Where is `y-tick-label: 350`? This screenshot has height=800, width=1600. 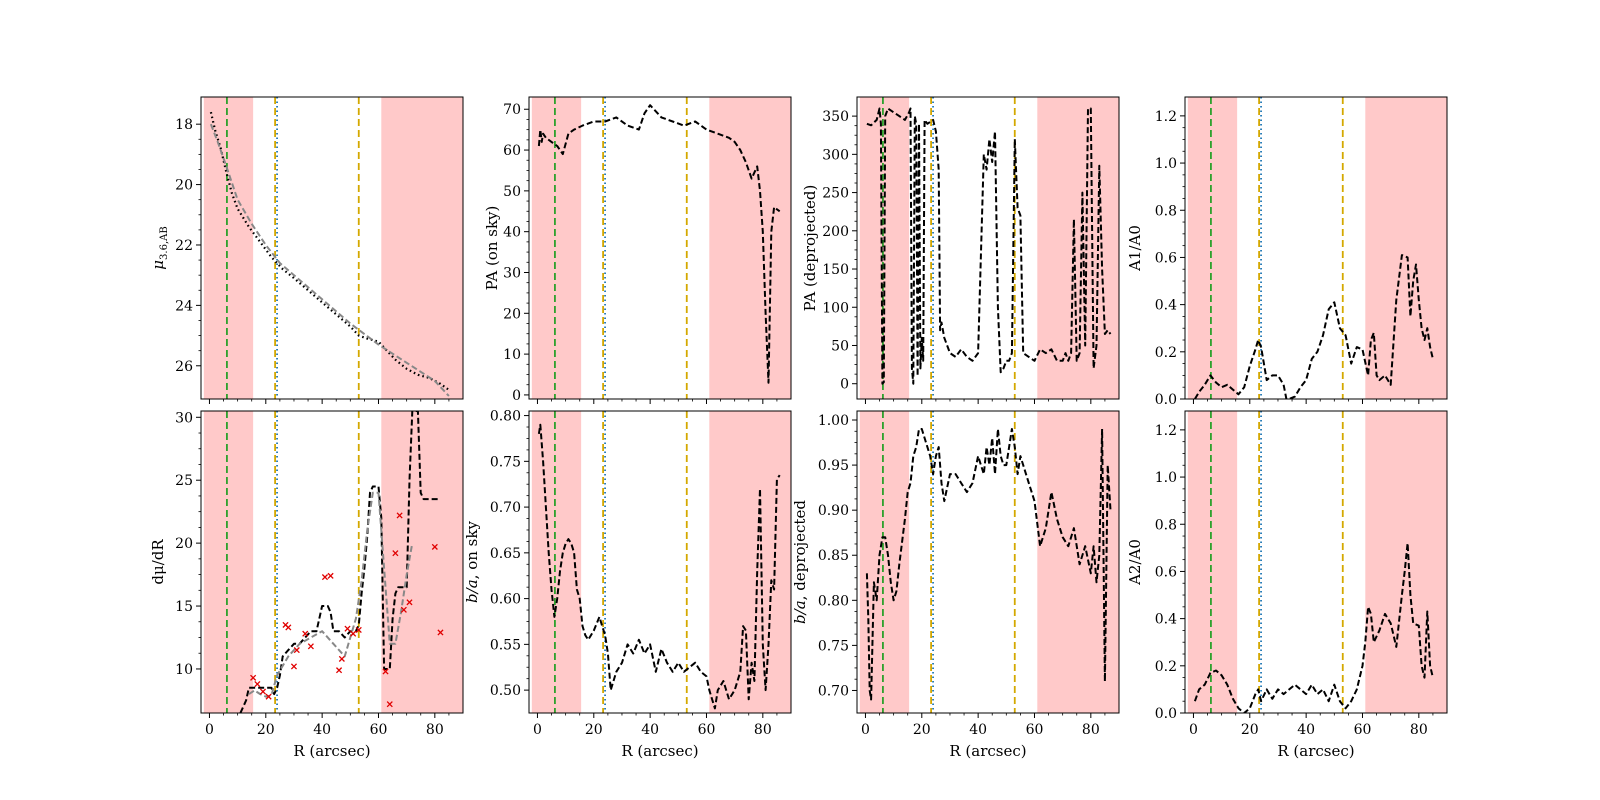 y-tick-label: 350 is located at coordinates (835, 117).